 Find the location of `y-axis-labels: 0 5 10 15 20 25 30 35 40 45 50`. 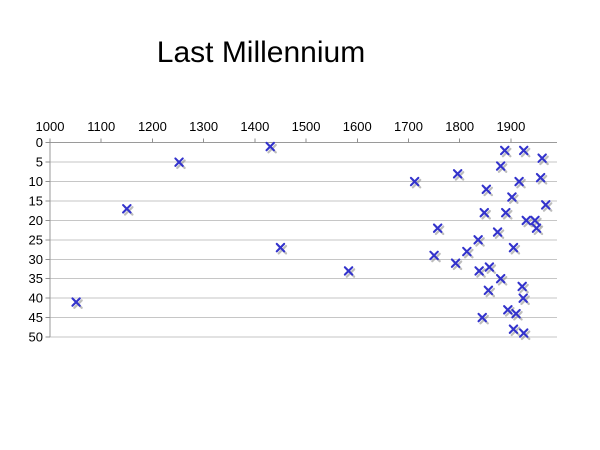

y-axis-labels: 0 5 10 15 20 25 30 35 40 45 50 is located at coordinates (36, 239).